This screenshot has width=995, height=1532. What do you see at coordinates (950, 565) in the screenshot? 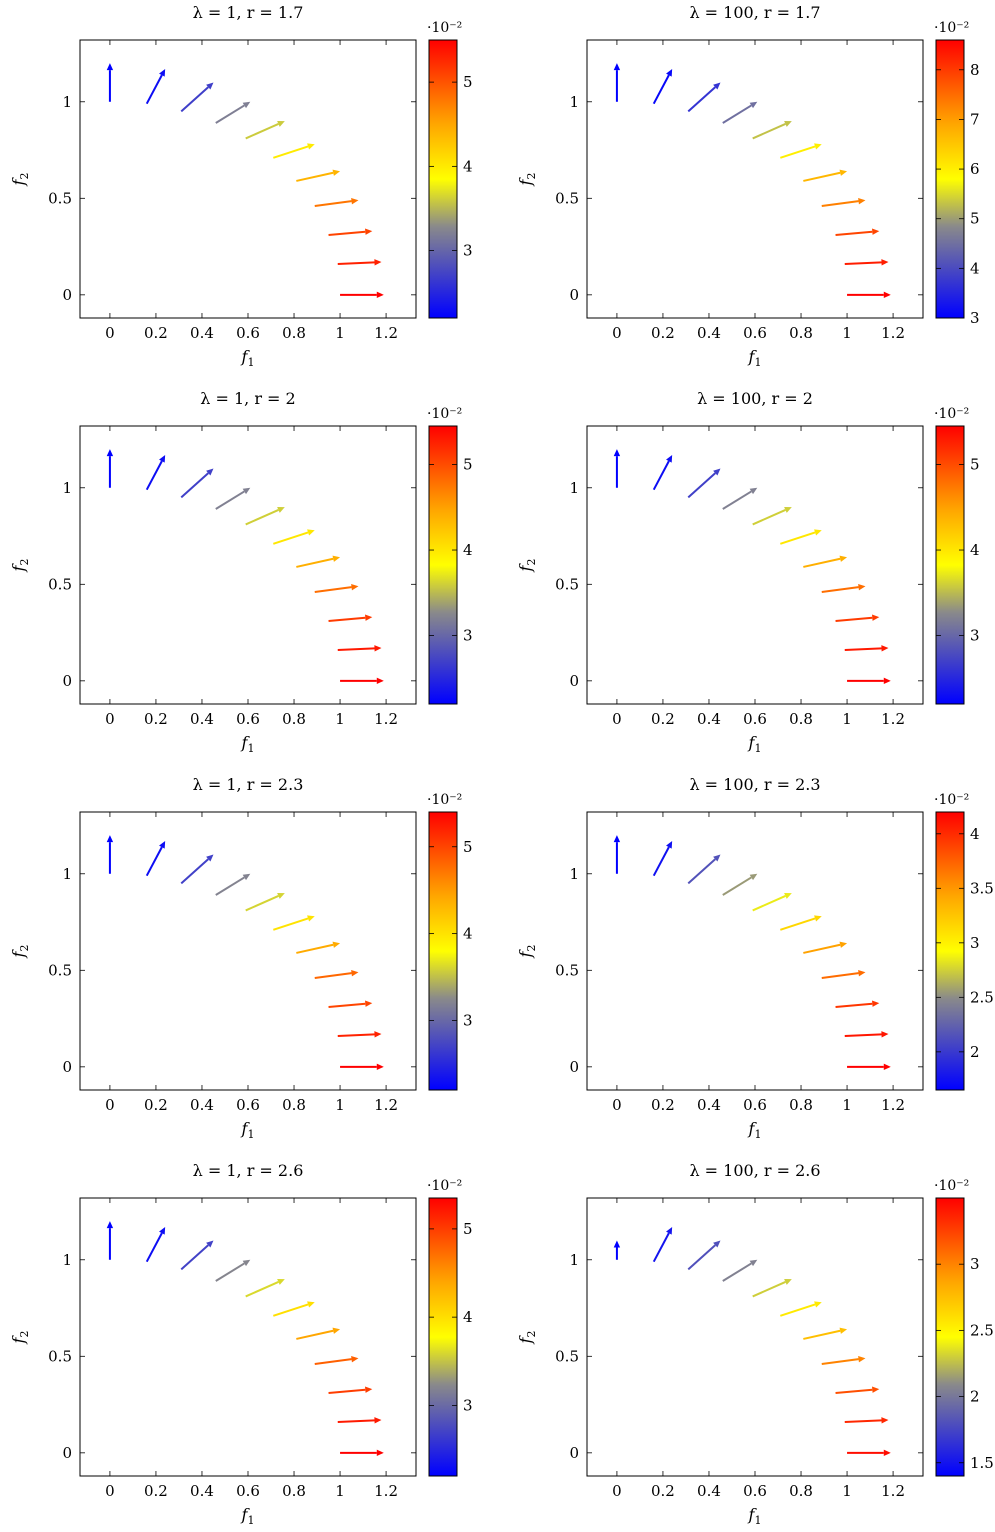
I see `colorbar-gradient` at bounding box center [950, 565].